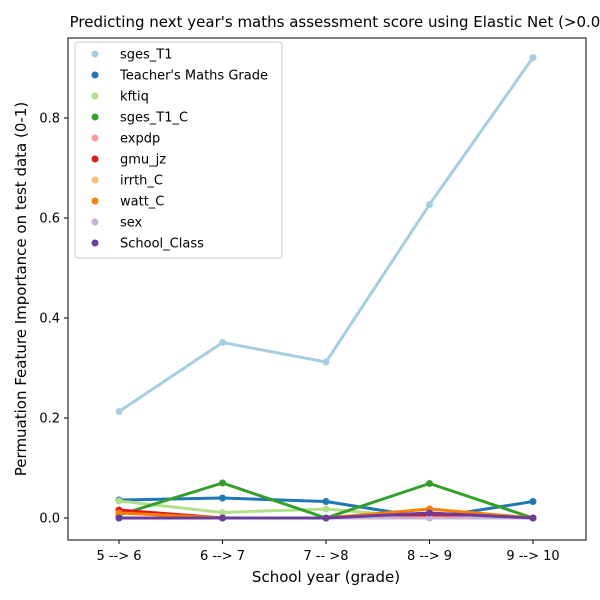  What do you see at coordinates (141, 181) in the screenshot?
I see `legend-label: irrth_C` at bounding box center [141, 181].